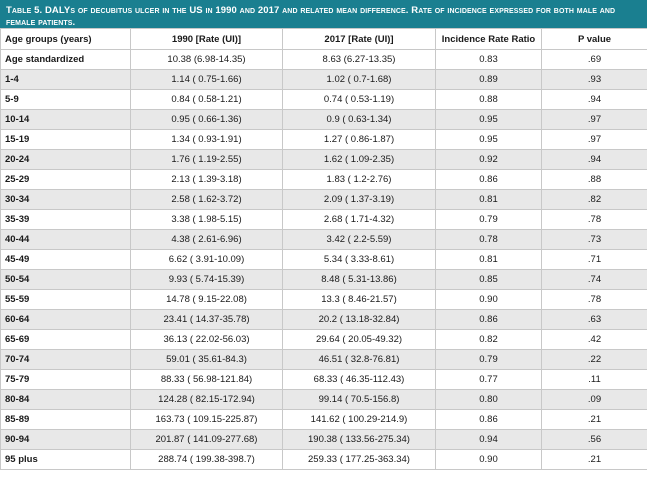 The image size is (647, 494). What do you see at coordinates (359, 59) in the screenshot?
I see `rate-2017-cell: 8.63 (6.27-13.35)` at bounding box center [359, 59].